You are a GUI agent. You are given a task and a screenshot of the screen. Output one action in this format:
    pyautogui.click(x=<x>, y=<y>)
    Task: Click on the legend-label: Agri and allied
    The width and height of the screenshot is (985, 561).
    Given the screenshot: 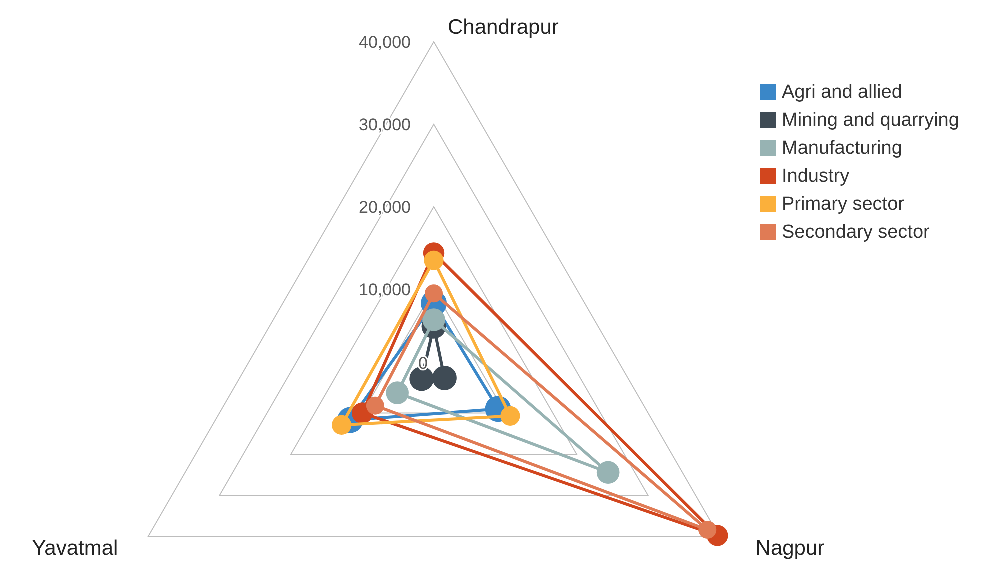 What is the action you would take?
    pyautogui.click(x=842, y=92)
    